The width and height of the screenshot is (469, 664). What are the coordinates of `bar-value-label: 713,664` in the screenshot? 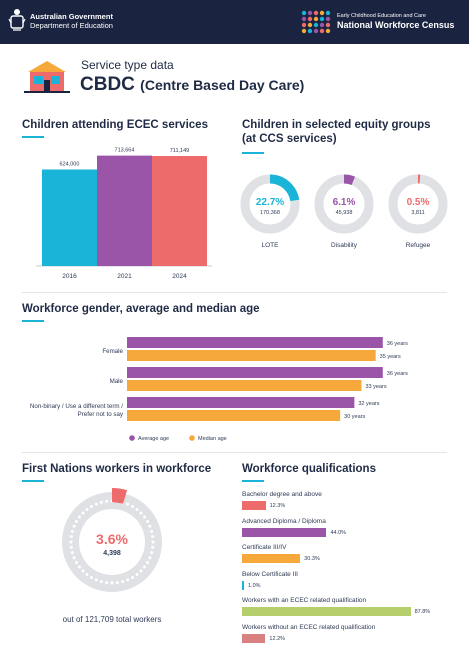 It's located at (125, 151).